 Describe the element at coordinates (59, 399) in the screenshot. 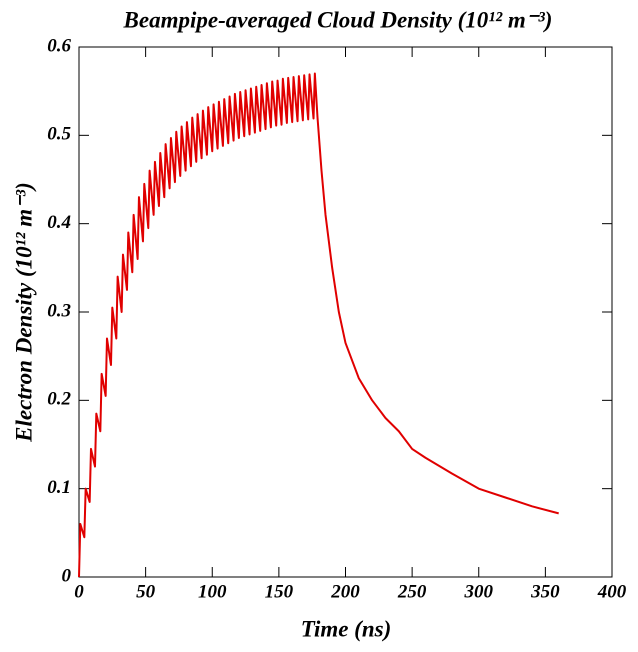

I see `y-tick-label: 0.2` at that location.